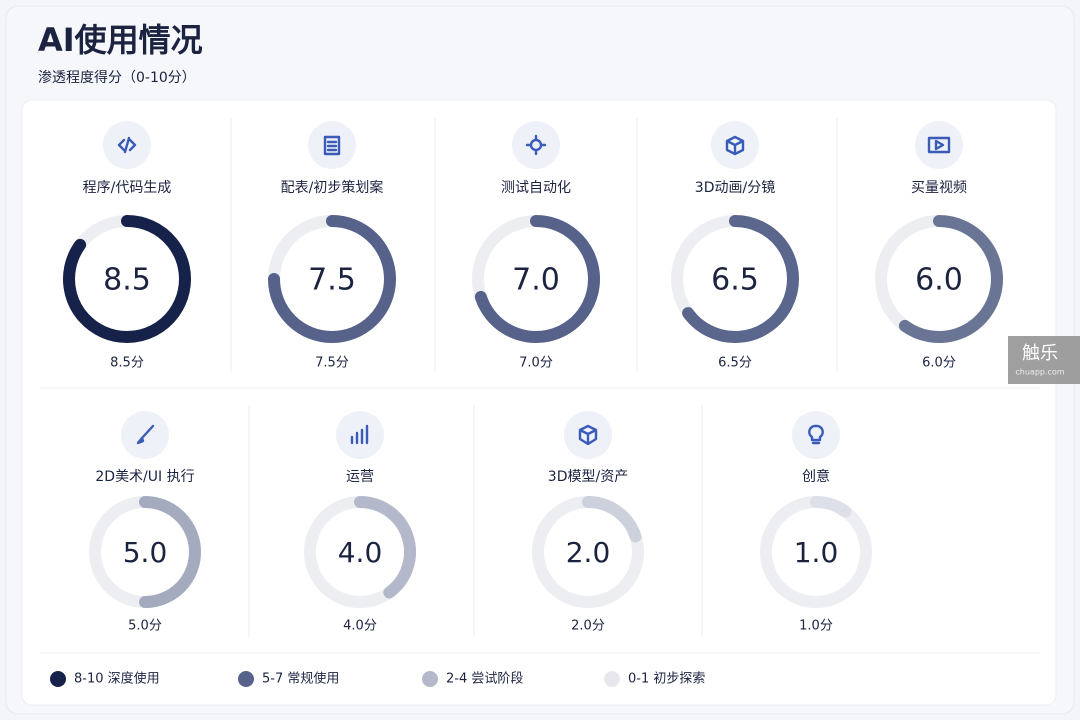  I want to click on legend-label: 5-7 常规使用, so click(300, 679).